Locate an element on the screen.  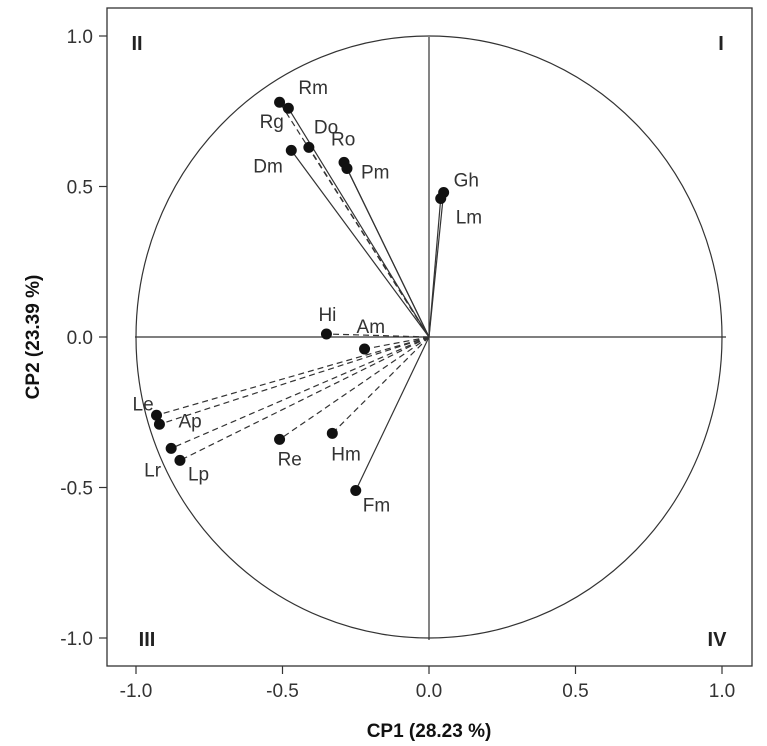
y-tick-label: 1.0 is located at coordinates (80, 37).